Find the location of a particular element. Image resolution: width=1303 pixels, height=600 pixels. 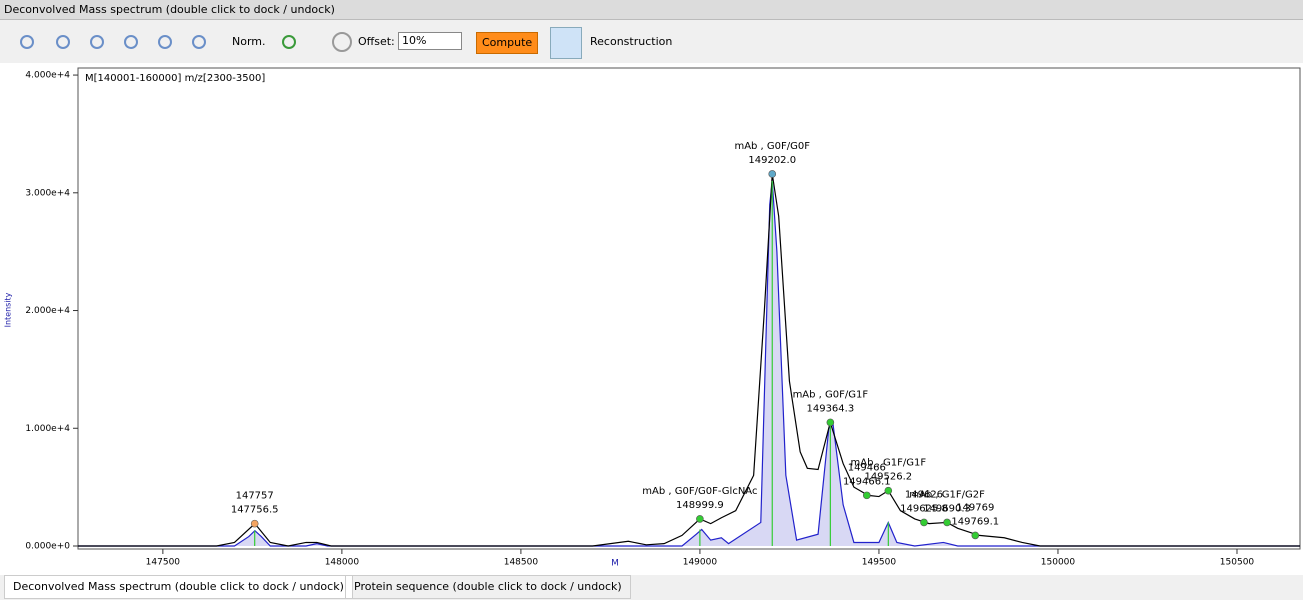

peak-name: mAb , G0F/G0F-GlcNAc is located at coordinates (699, 491).